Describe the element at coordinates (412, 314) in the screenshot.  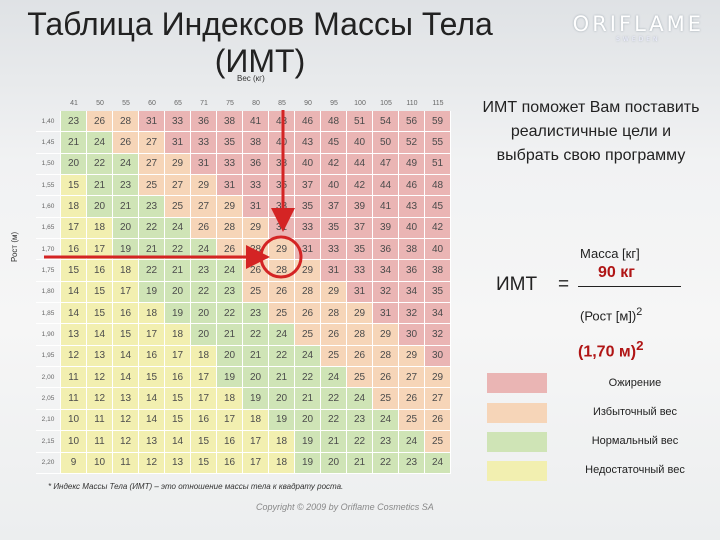
I see `bmi-cell: 32` at that location.